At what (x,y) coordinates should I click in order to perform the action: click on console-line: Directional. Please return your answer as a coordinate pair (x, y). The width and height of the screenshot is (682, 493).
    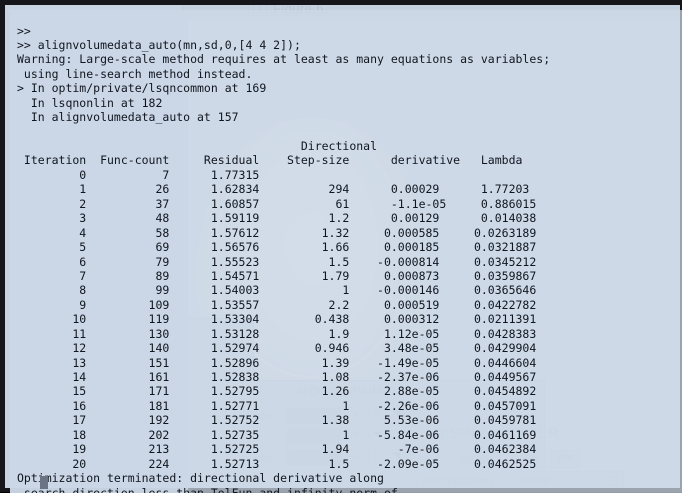
    Looking at the image, I should click on (347, 146).